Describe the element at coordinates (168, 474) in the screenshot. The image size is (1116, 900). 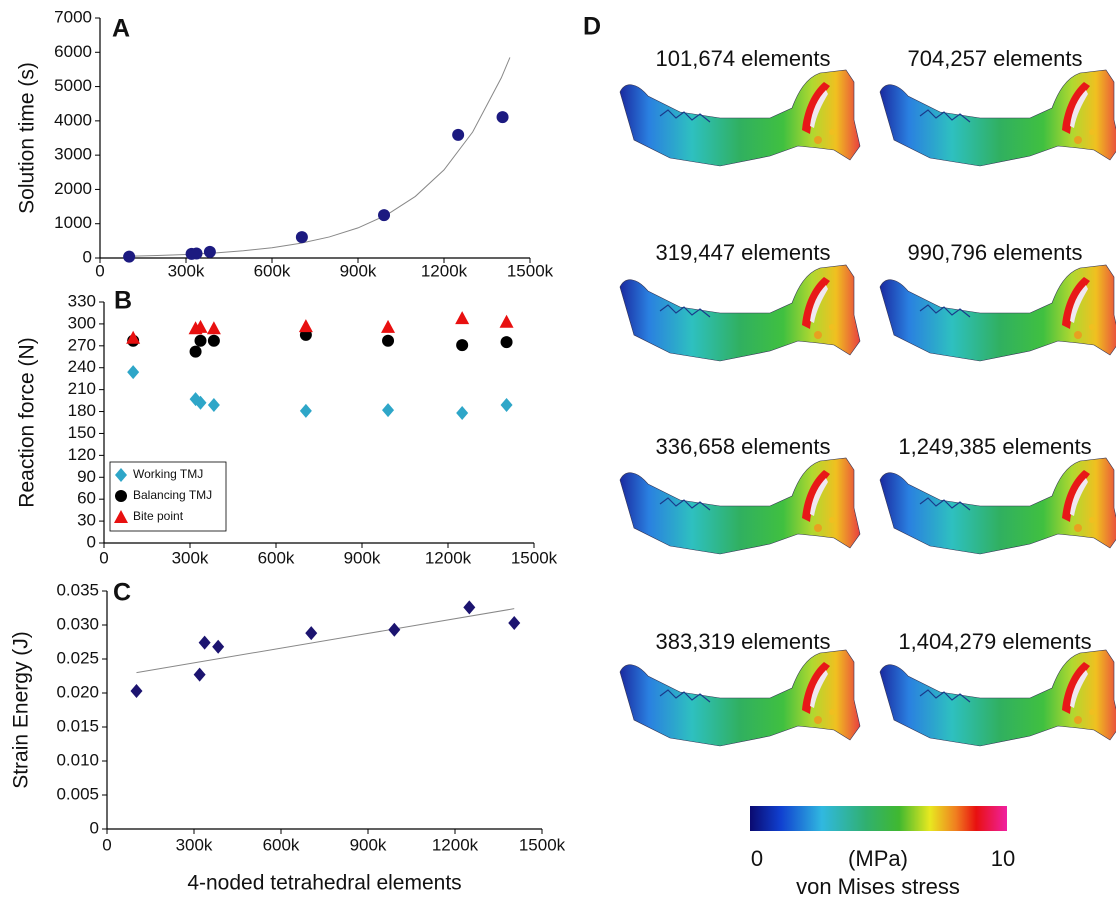
I see `legend-label: Working TMJ` at that location.